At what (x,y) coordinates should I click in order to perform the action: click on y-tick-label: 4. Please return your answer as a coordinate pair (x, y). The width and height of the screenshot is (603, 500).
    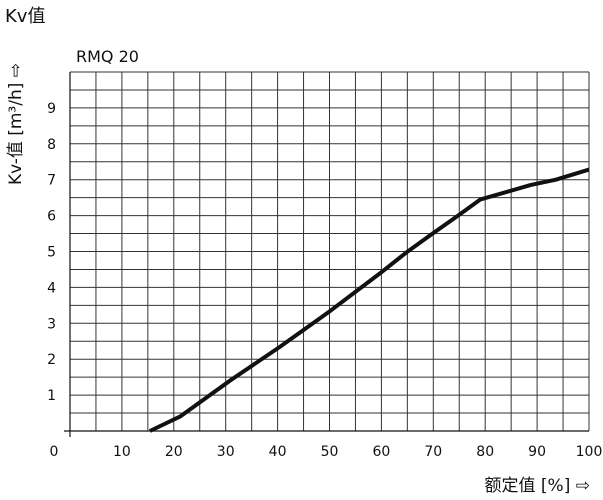
    Looking at the image, I should click on (51, 288).